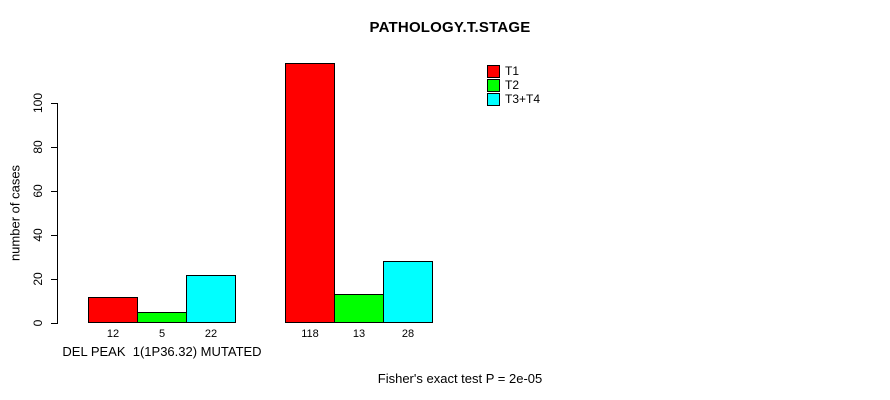 The width and height of the screenshot is (890, 400). Describe the element at coordinates (38, 147) in the screenshot. I see `y-tick-label: 80` at that location.